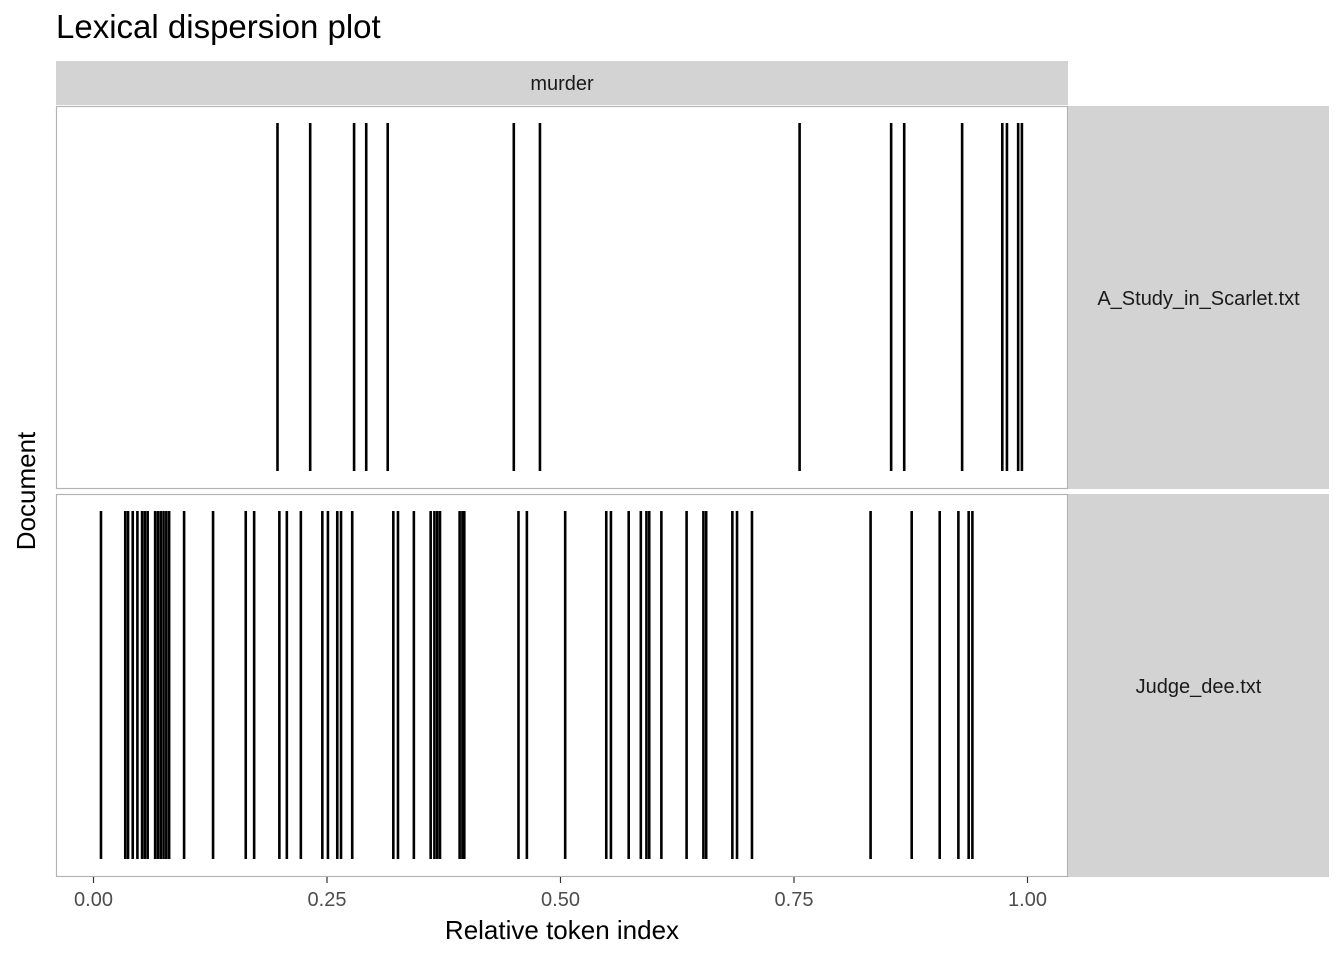  I want to click on document-label-1: A_Study_in_Scarlet.txt, so click(1198, 299).